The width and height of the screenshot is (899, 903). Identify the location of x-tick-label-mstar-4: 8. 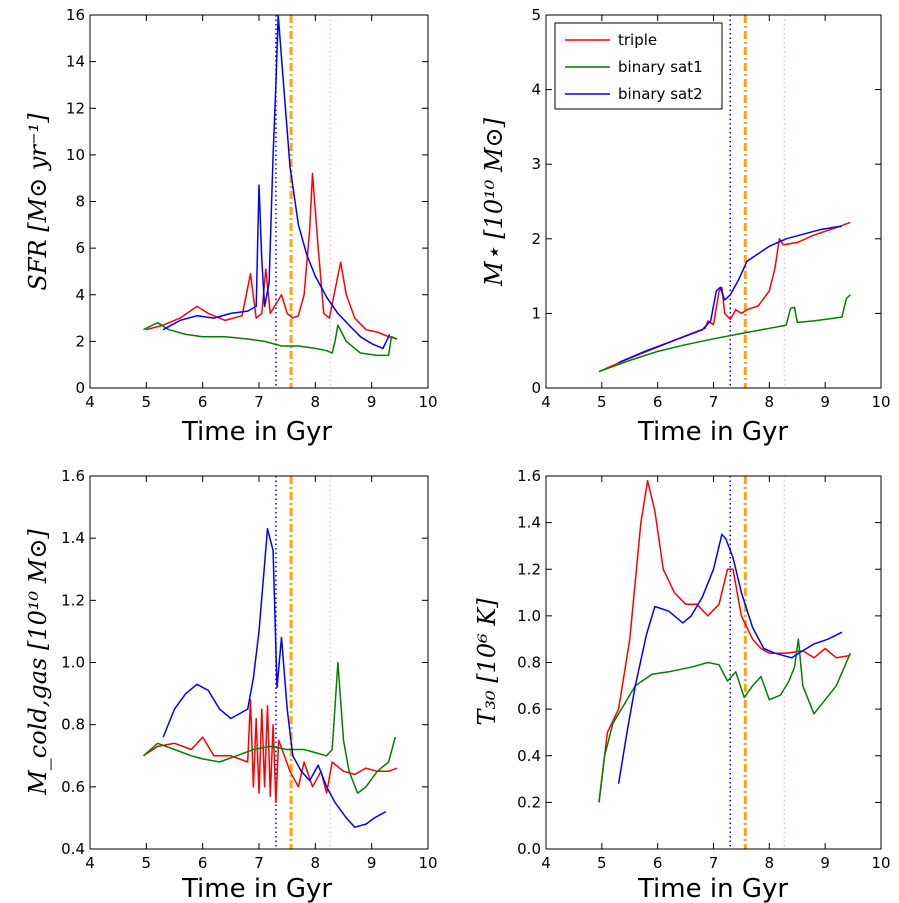
(770, 402).